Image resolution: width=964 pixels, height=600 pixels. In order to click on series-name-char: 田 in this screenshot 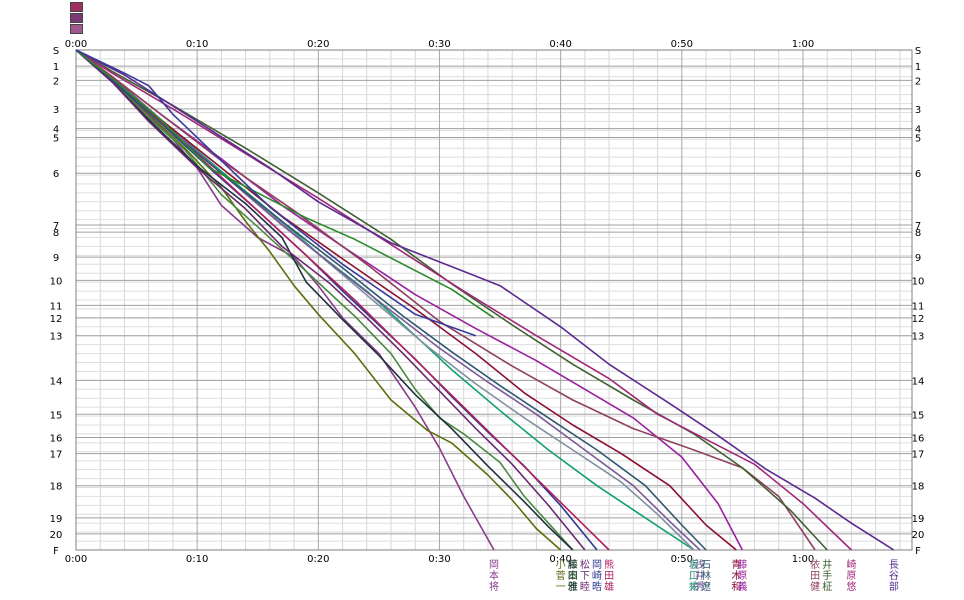, I will do `click(573, 576)`.